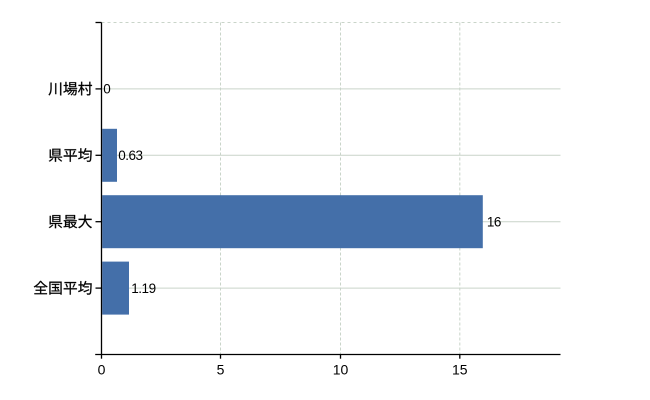  What do you see at coordinates (341, 370) in the screenshot?
I see `svg-text: 10` at bounding box center [341, 370].